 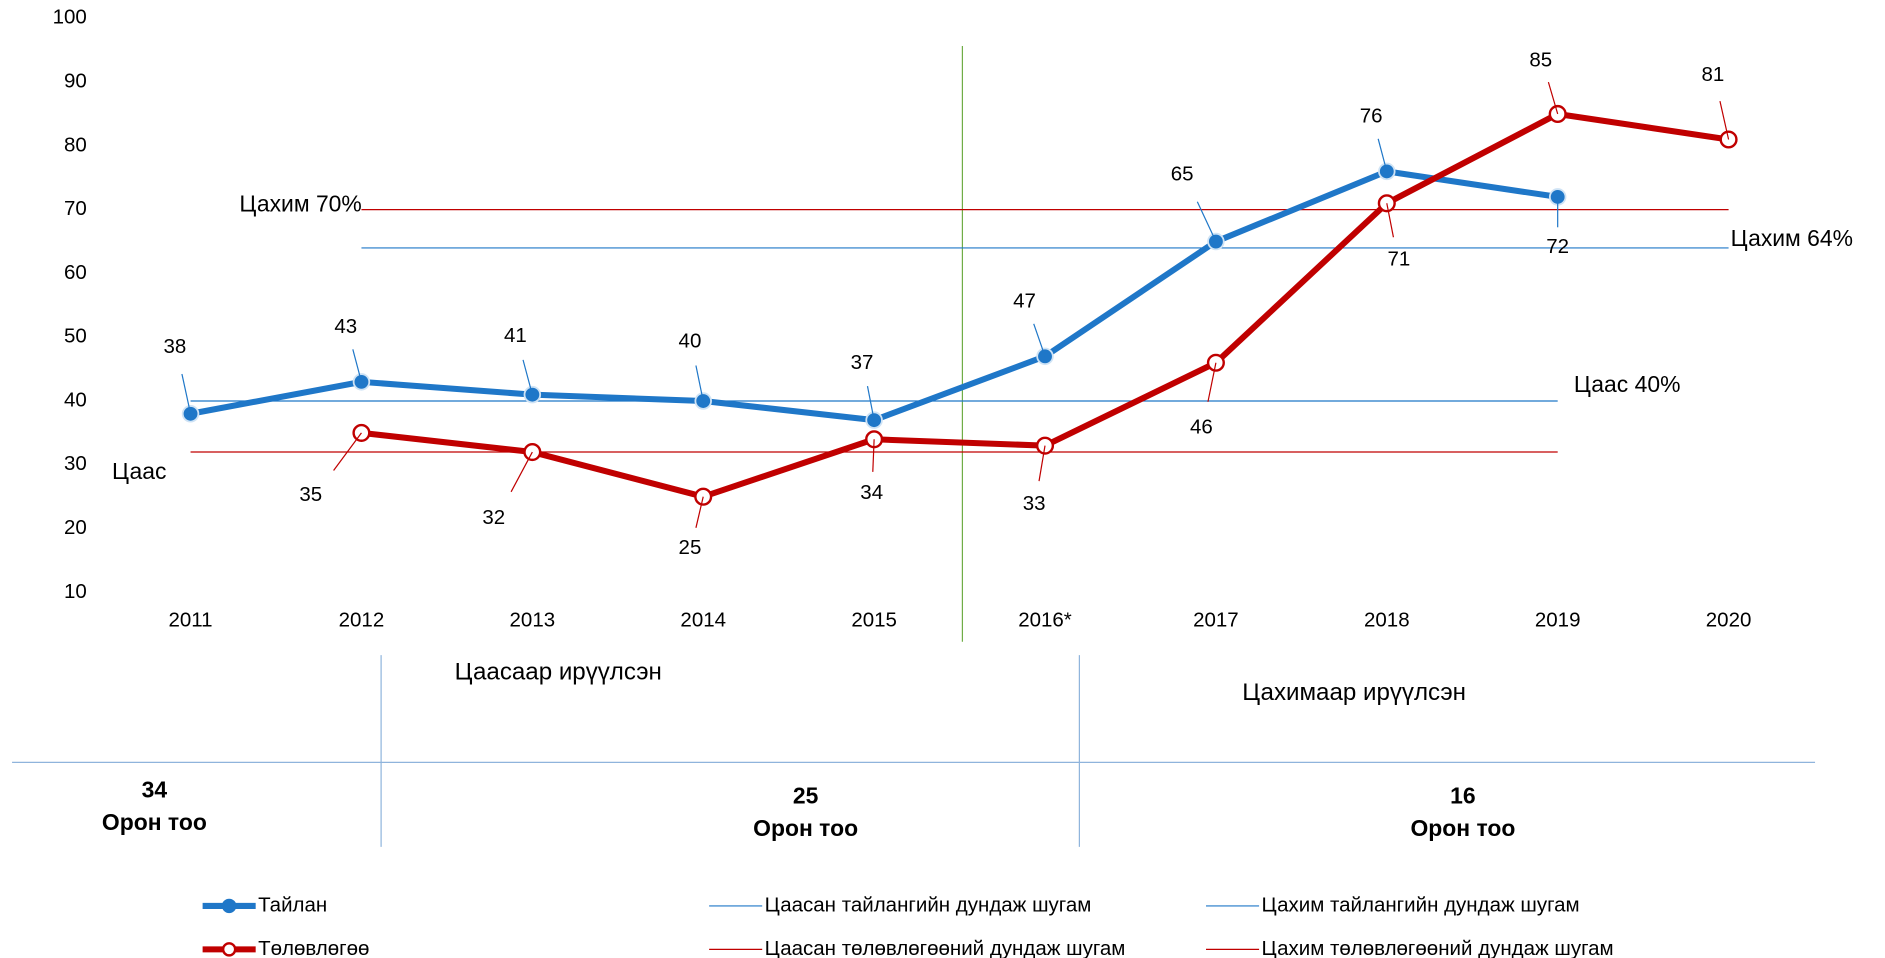 I want to click on x-tick-label: 2013, so click(x=533, y=620).